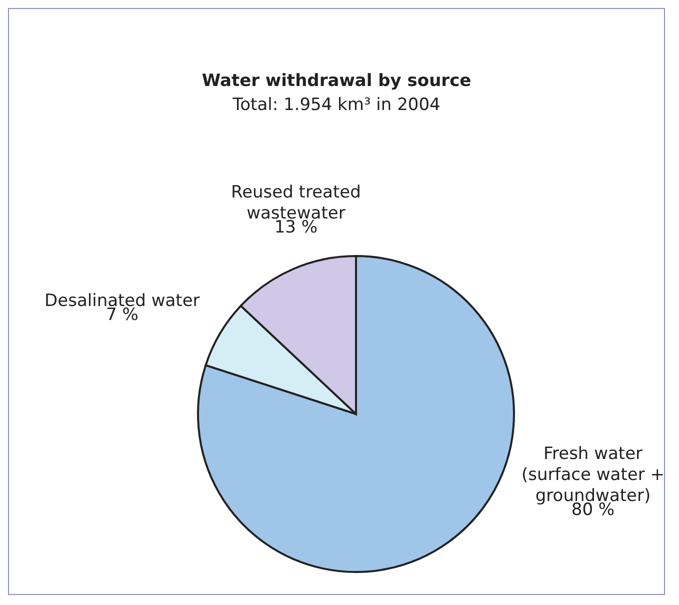  Describe the element at coordinates (337, 105) in the screenshot. I see `chart-subtitle: Total: 1.954 km³ in 2004` at that location.